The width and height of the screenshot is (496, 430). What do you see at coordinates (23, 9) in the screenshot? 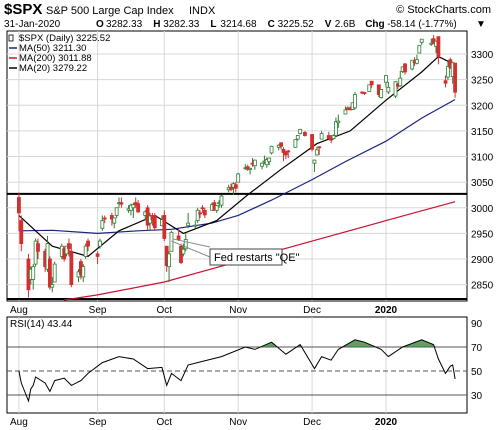
I see `symbol-title: $SPX` at bounding box center [23, 9].